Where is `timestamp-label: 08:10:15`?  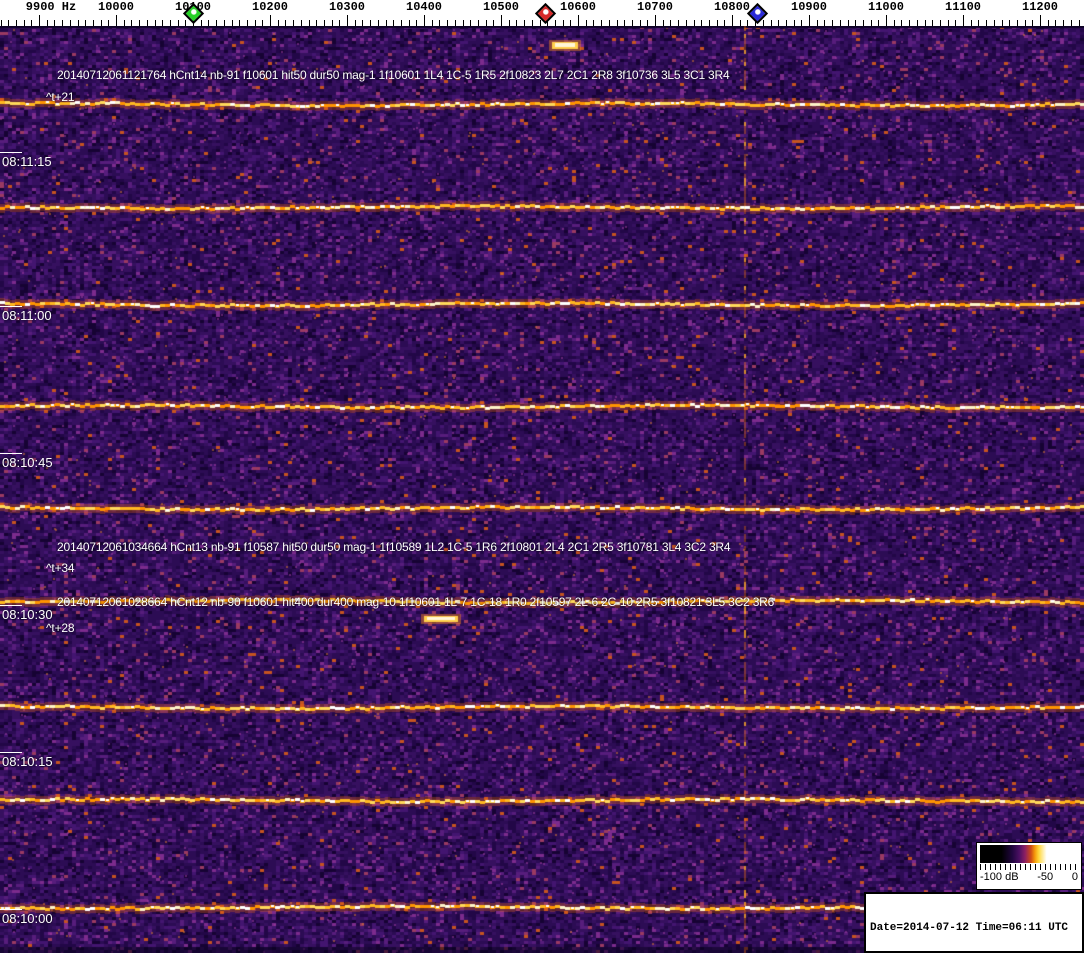
timestamp-label: 08:10:15 is located at coordinates (27, 761).